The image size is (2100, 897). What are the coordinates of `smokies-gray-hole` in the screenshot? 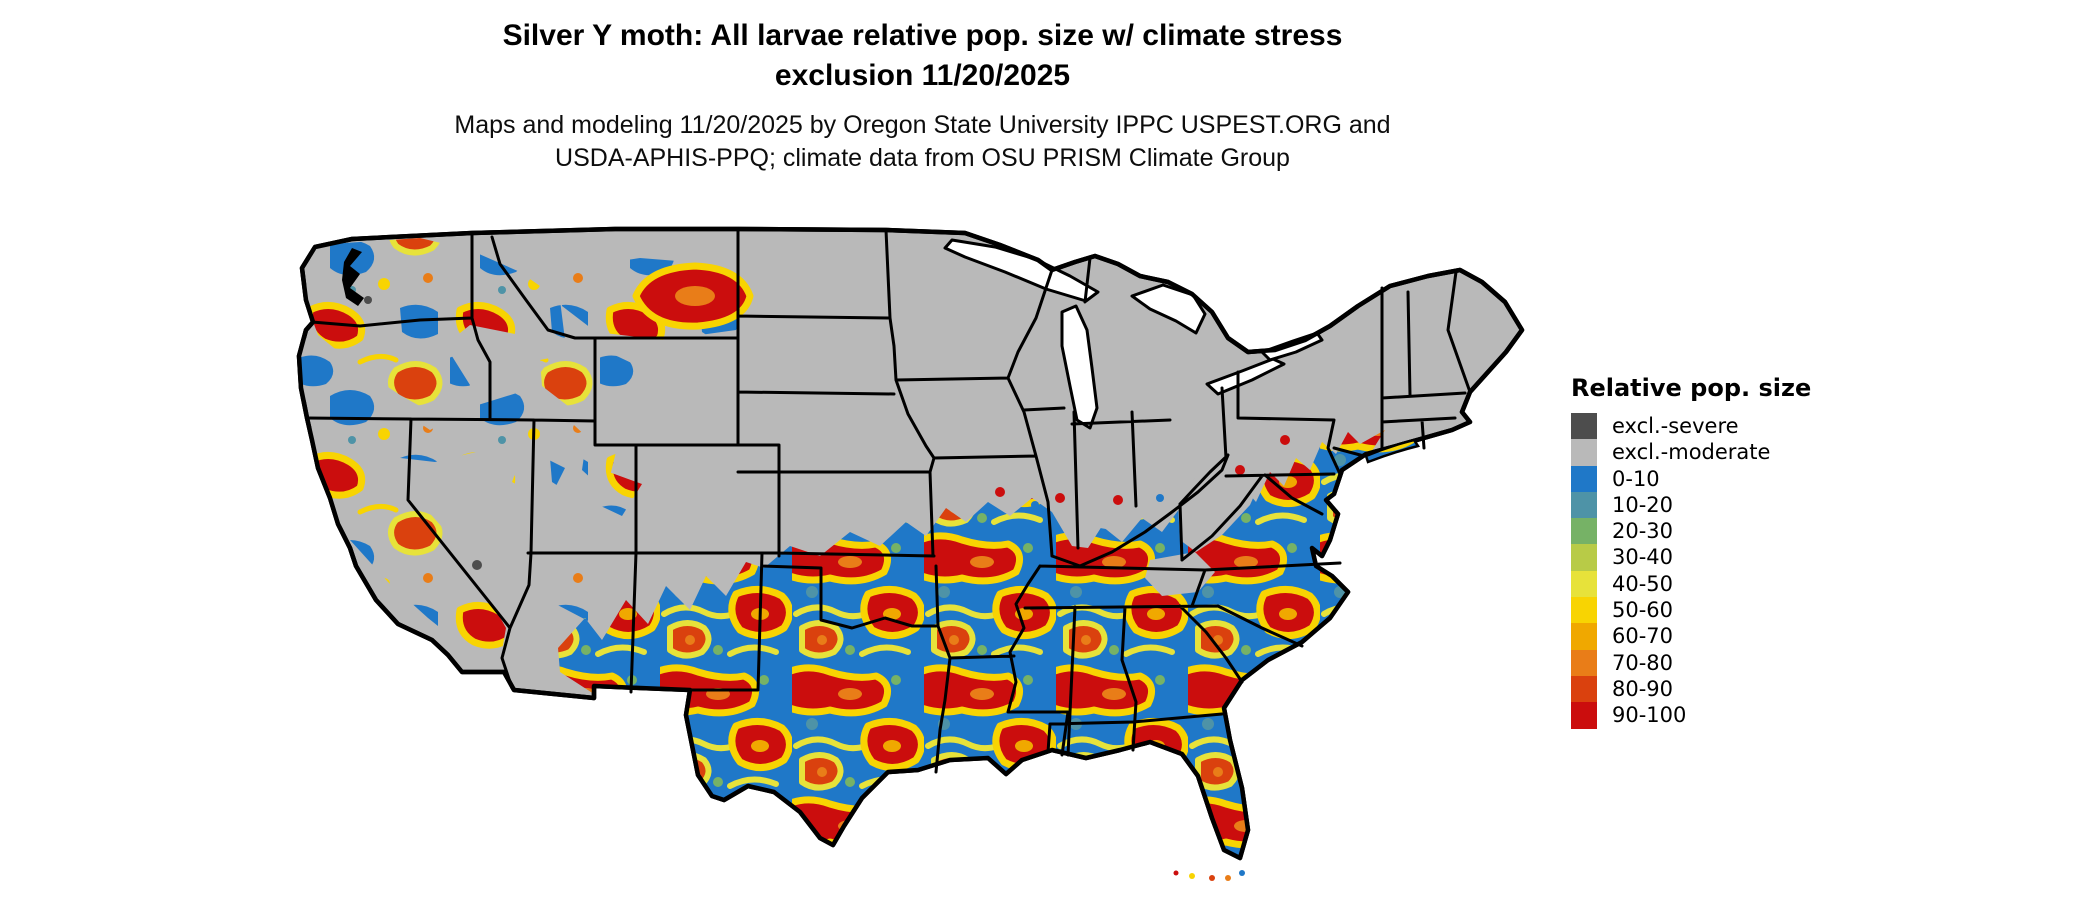 It's located at (1180, 574).